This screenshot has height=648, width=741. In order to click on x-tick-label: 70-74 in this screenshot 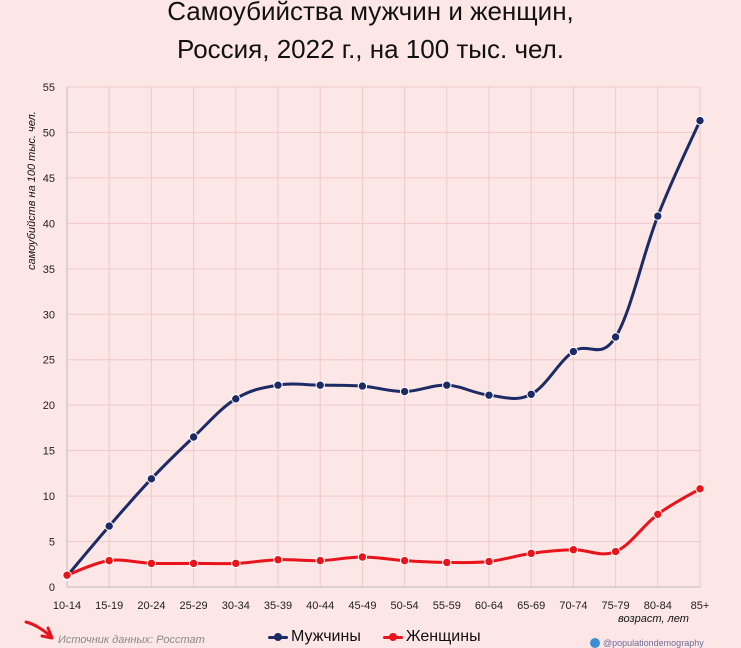, I will do `click(573, 606)`.